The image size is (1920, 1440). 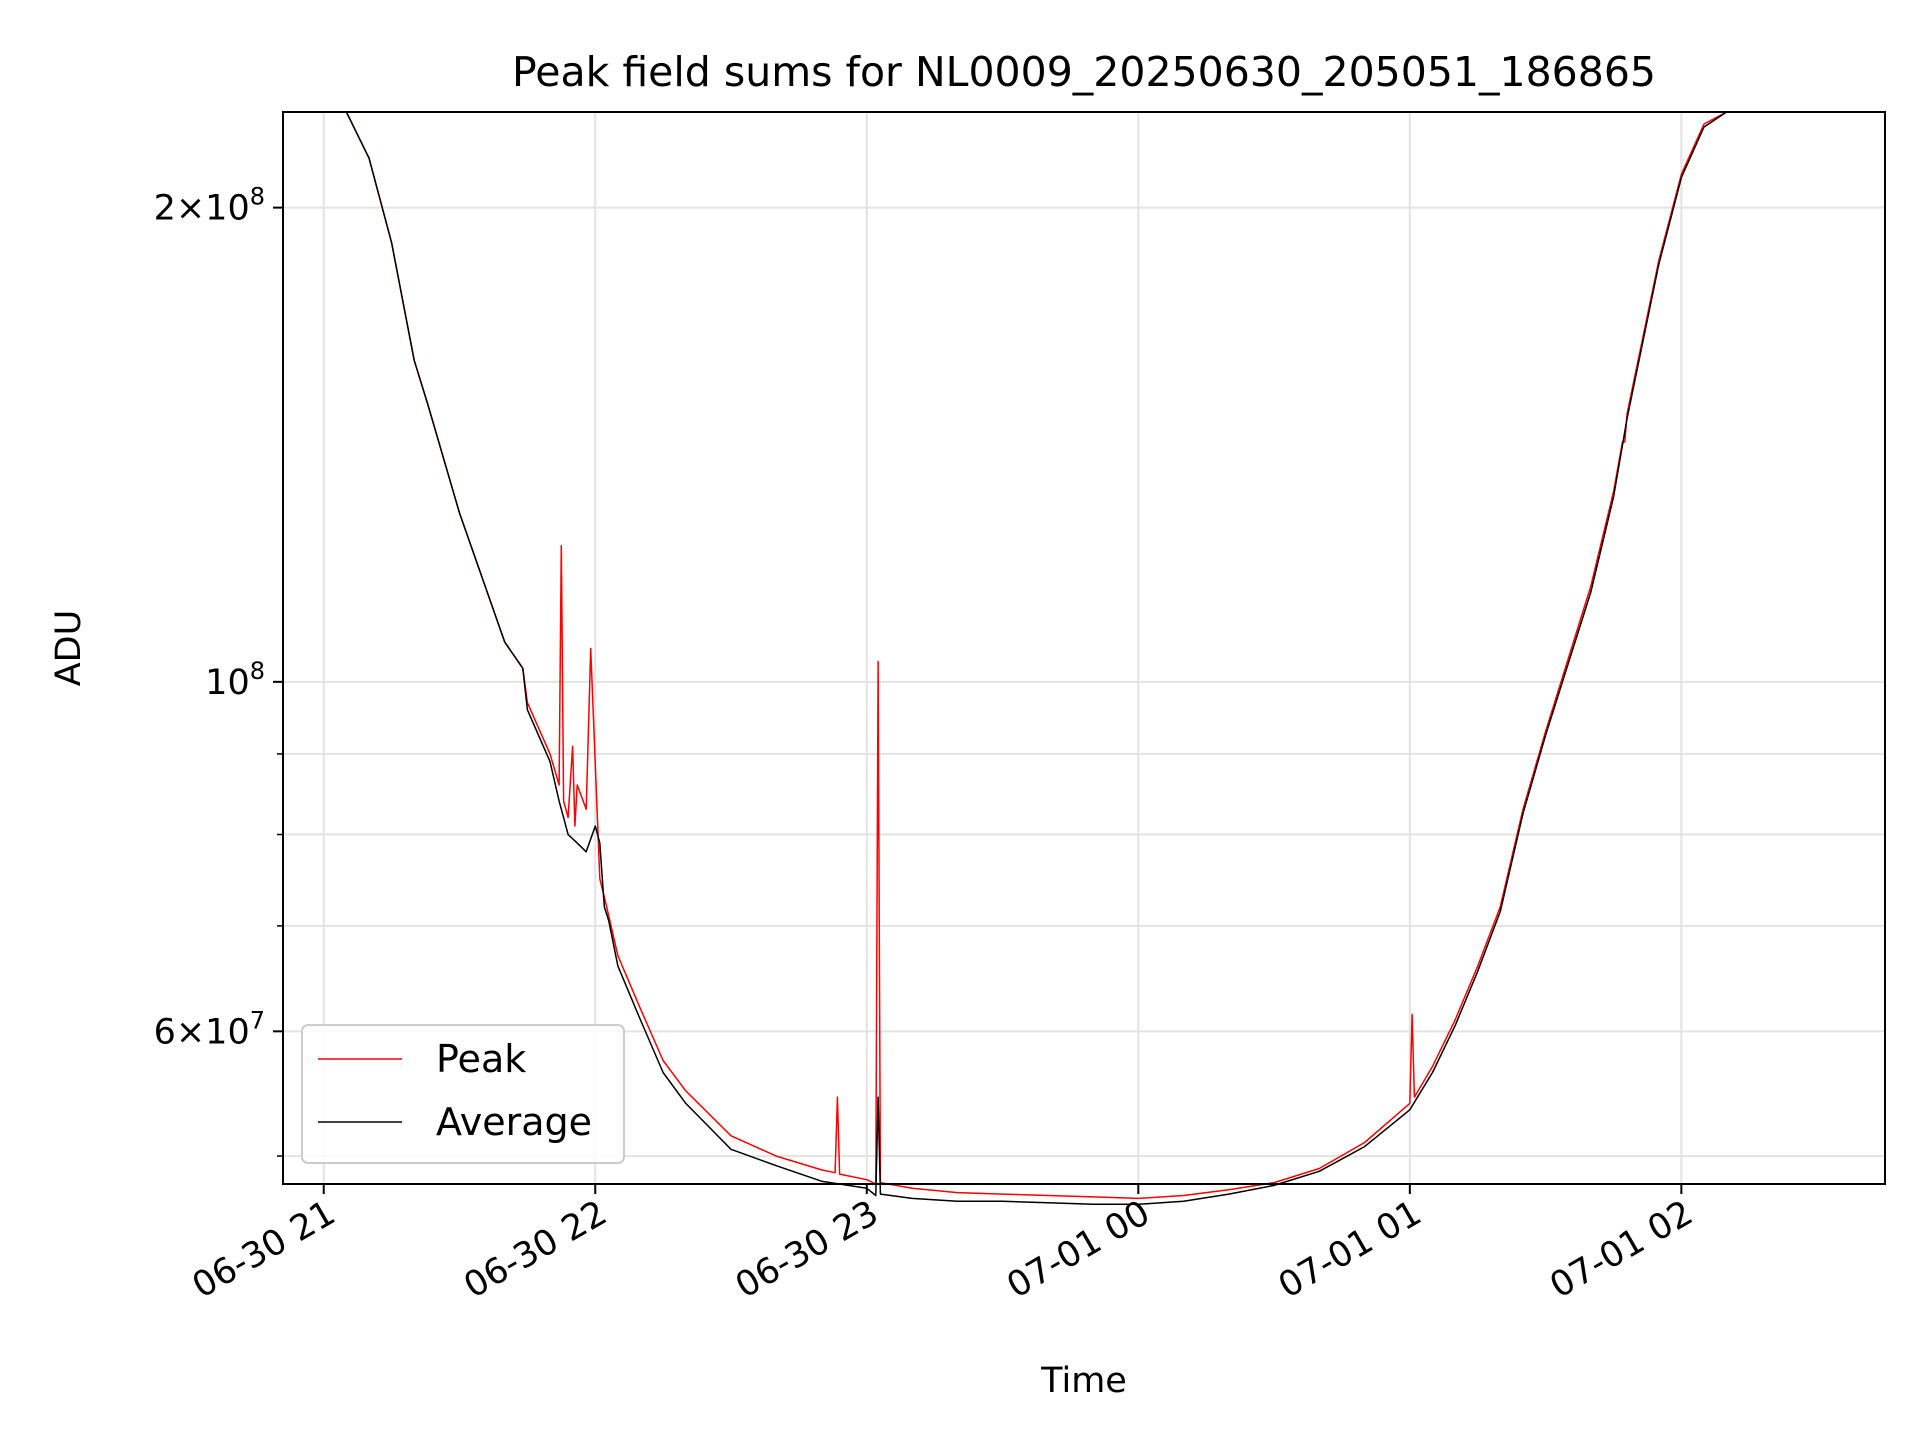 What do you see at coordinates (235, 680) in the screenshot?
I see `y-tick-label: 108` at bounding box center [235, 680].